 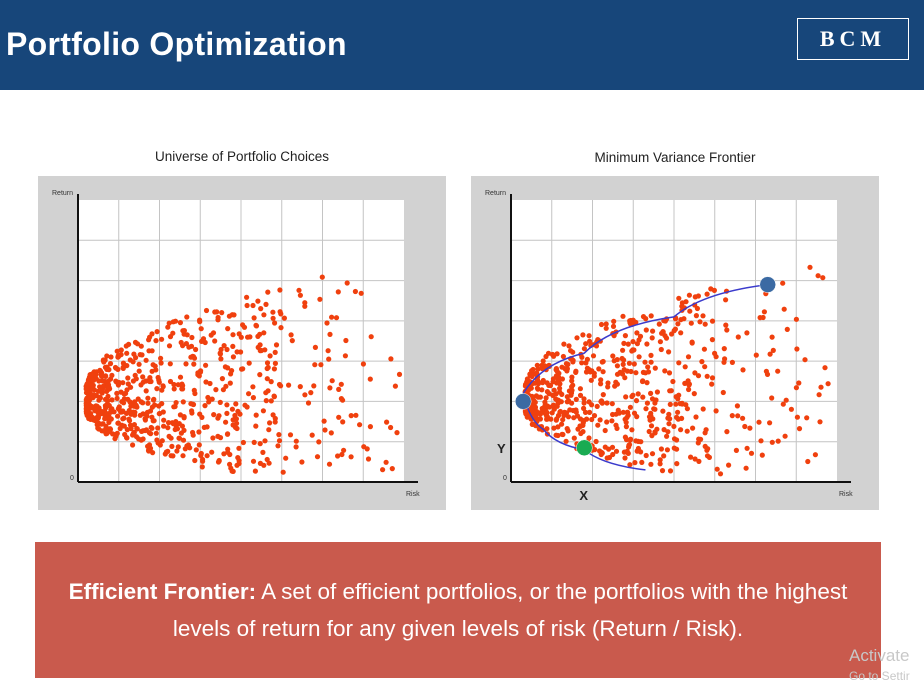 What do you see at coordinates (645, 338) in the screenshot?
I see `efficient-frontier-line` at bounding box center [645, 338].